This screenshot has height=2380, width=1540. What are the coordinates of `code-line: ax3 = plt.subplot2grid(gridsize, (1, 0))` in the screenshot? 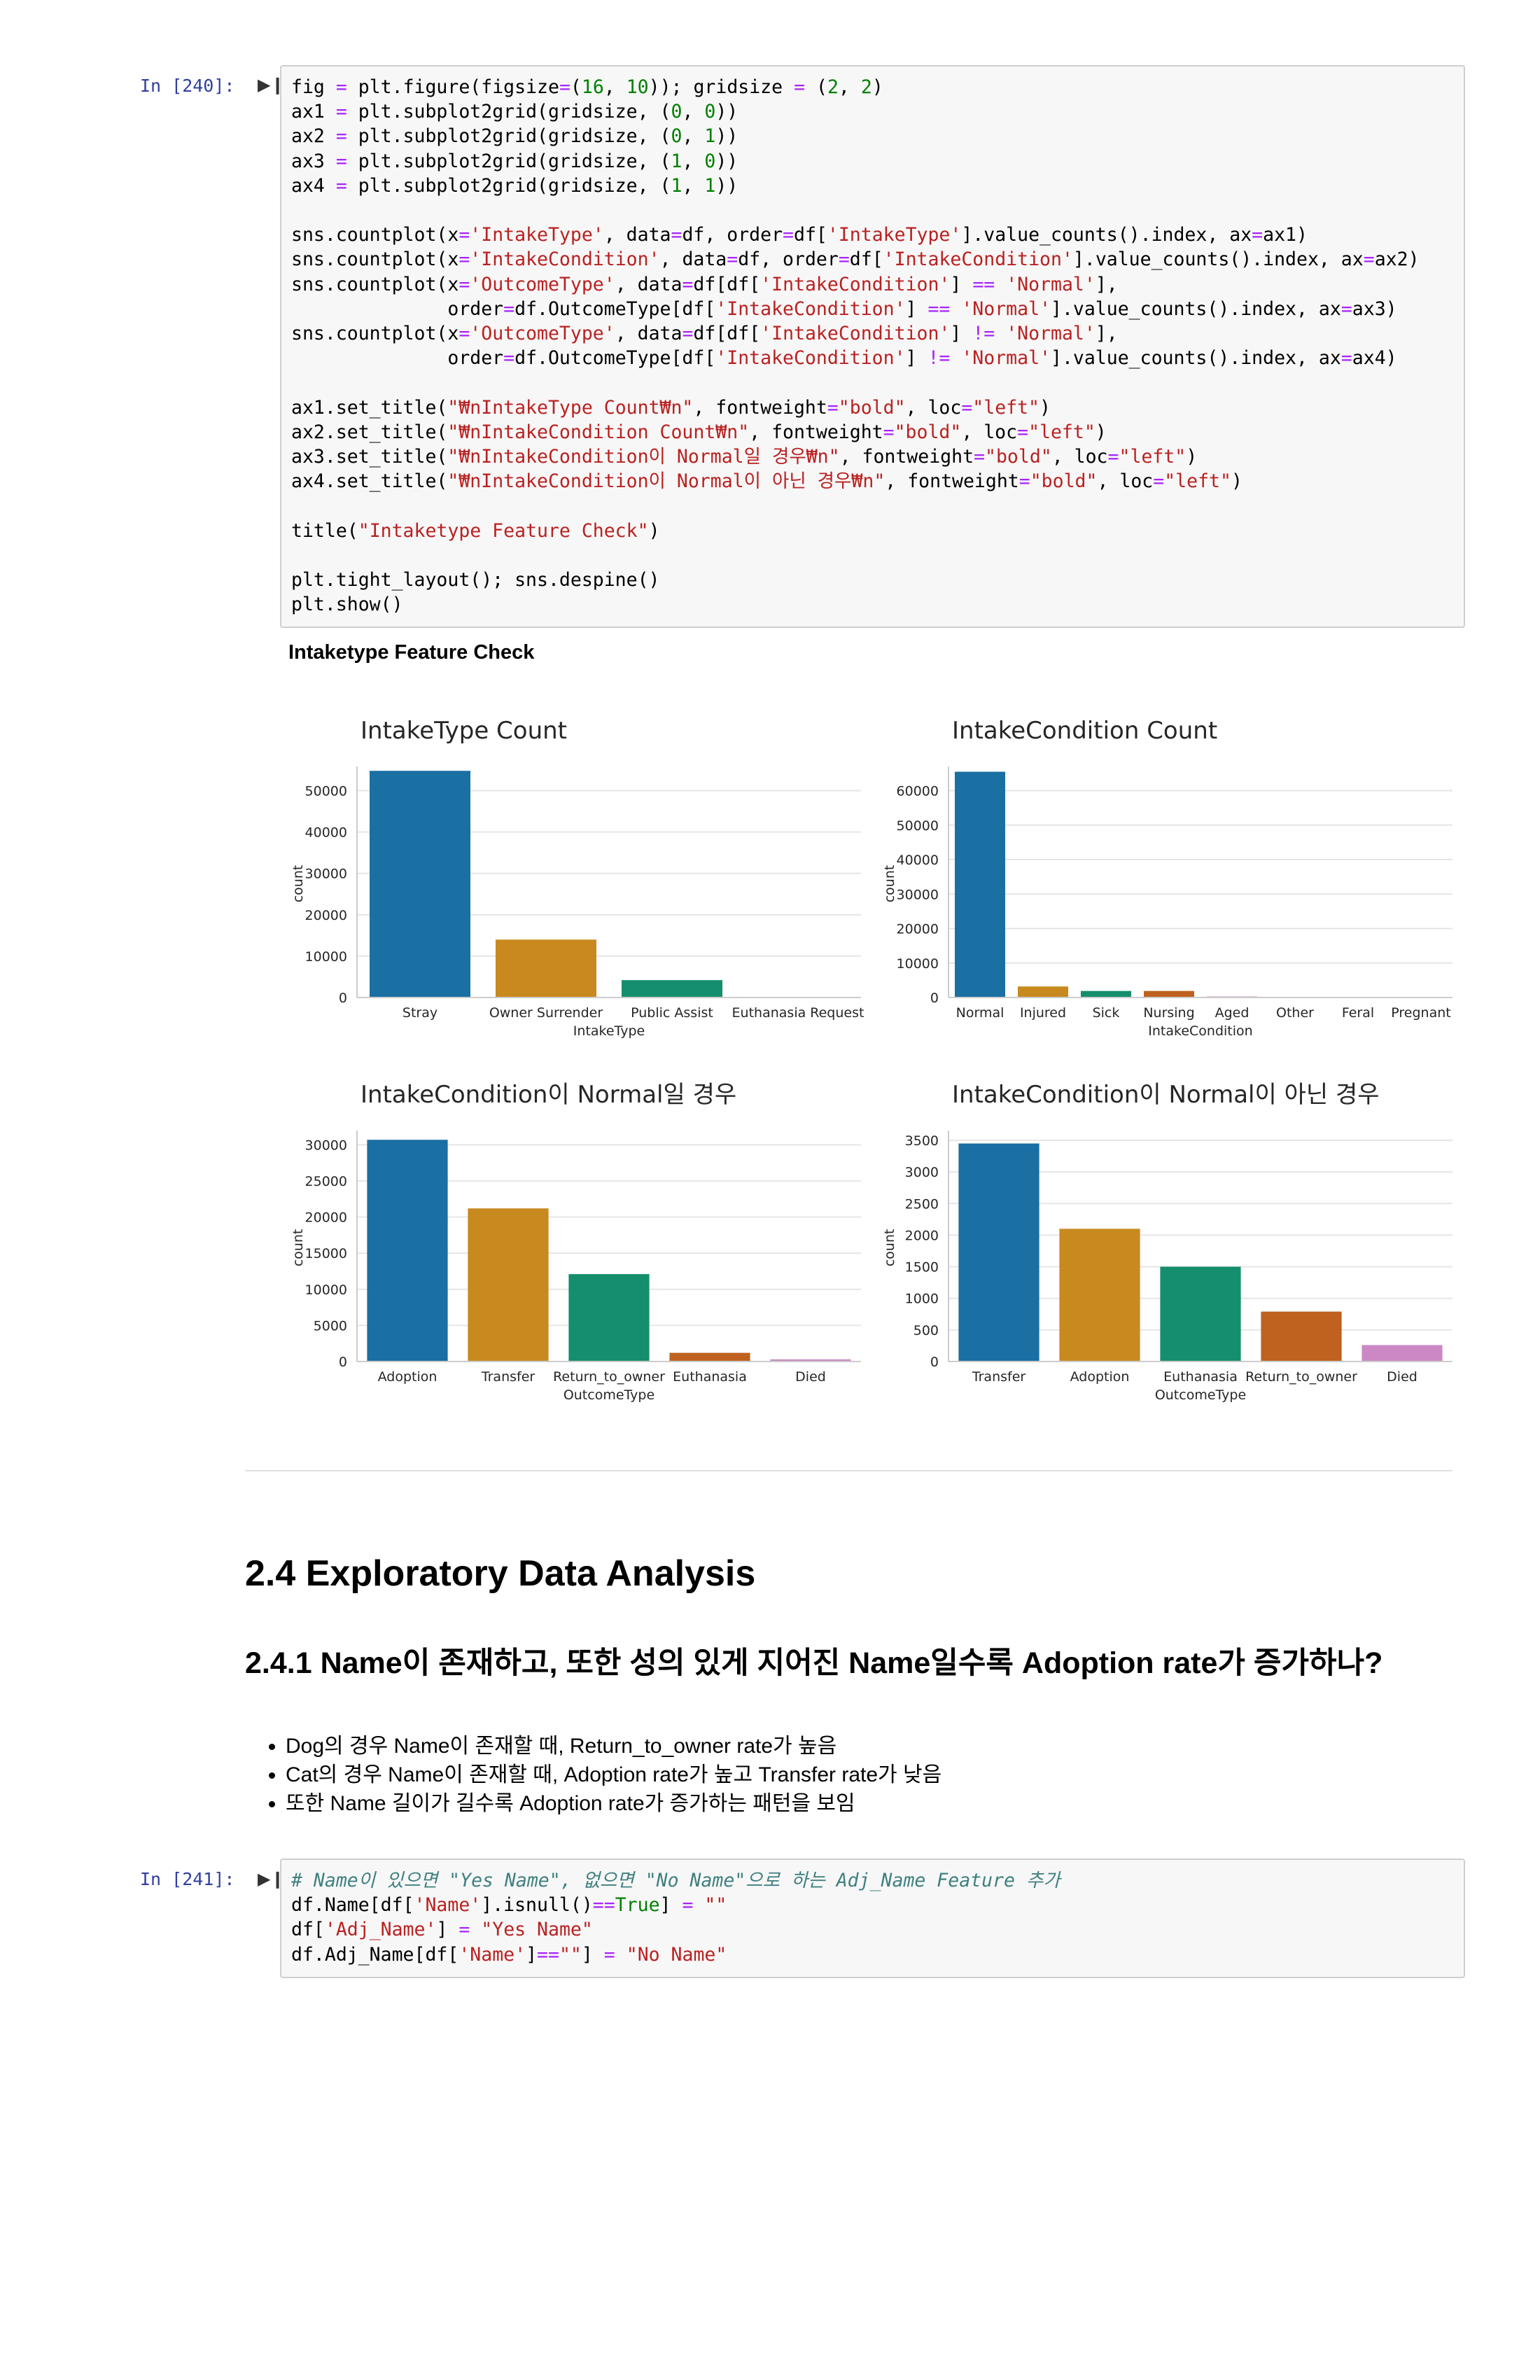 It's located at (514, 161).